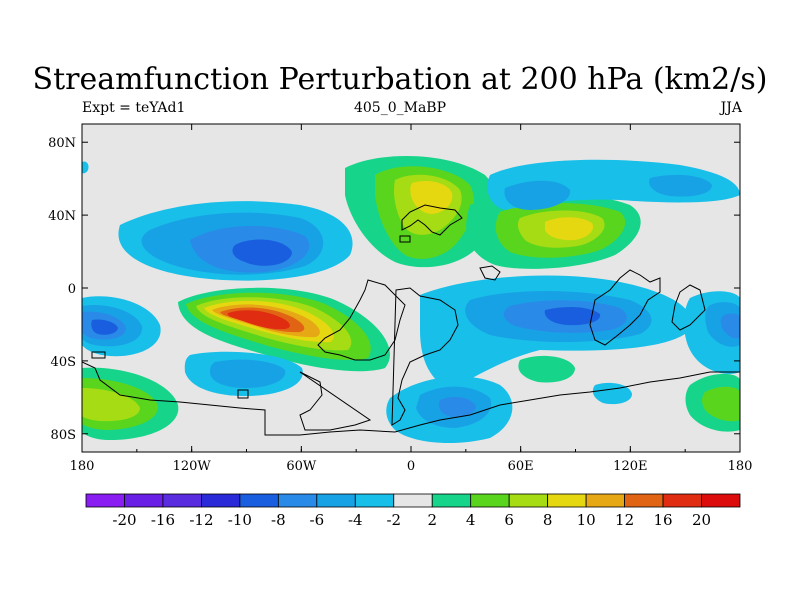  I want to click on colorbar: -20 -16 -12 -10 -8 -6 -4 -2 2 4 6 8 10 12 16 20, so click(413, 511).